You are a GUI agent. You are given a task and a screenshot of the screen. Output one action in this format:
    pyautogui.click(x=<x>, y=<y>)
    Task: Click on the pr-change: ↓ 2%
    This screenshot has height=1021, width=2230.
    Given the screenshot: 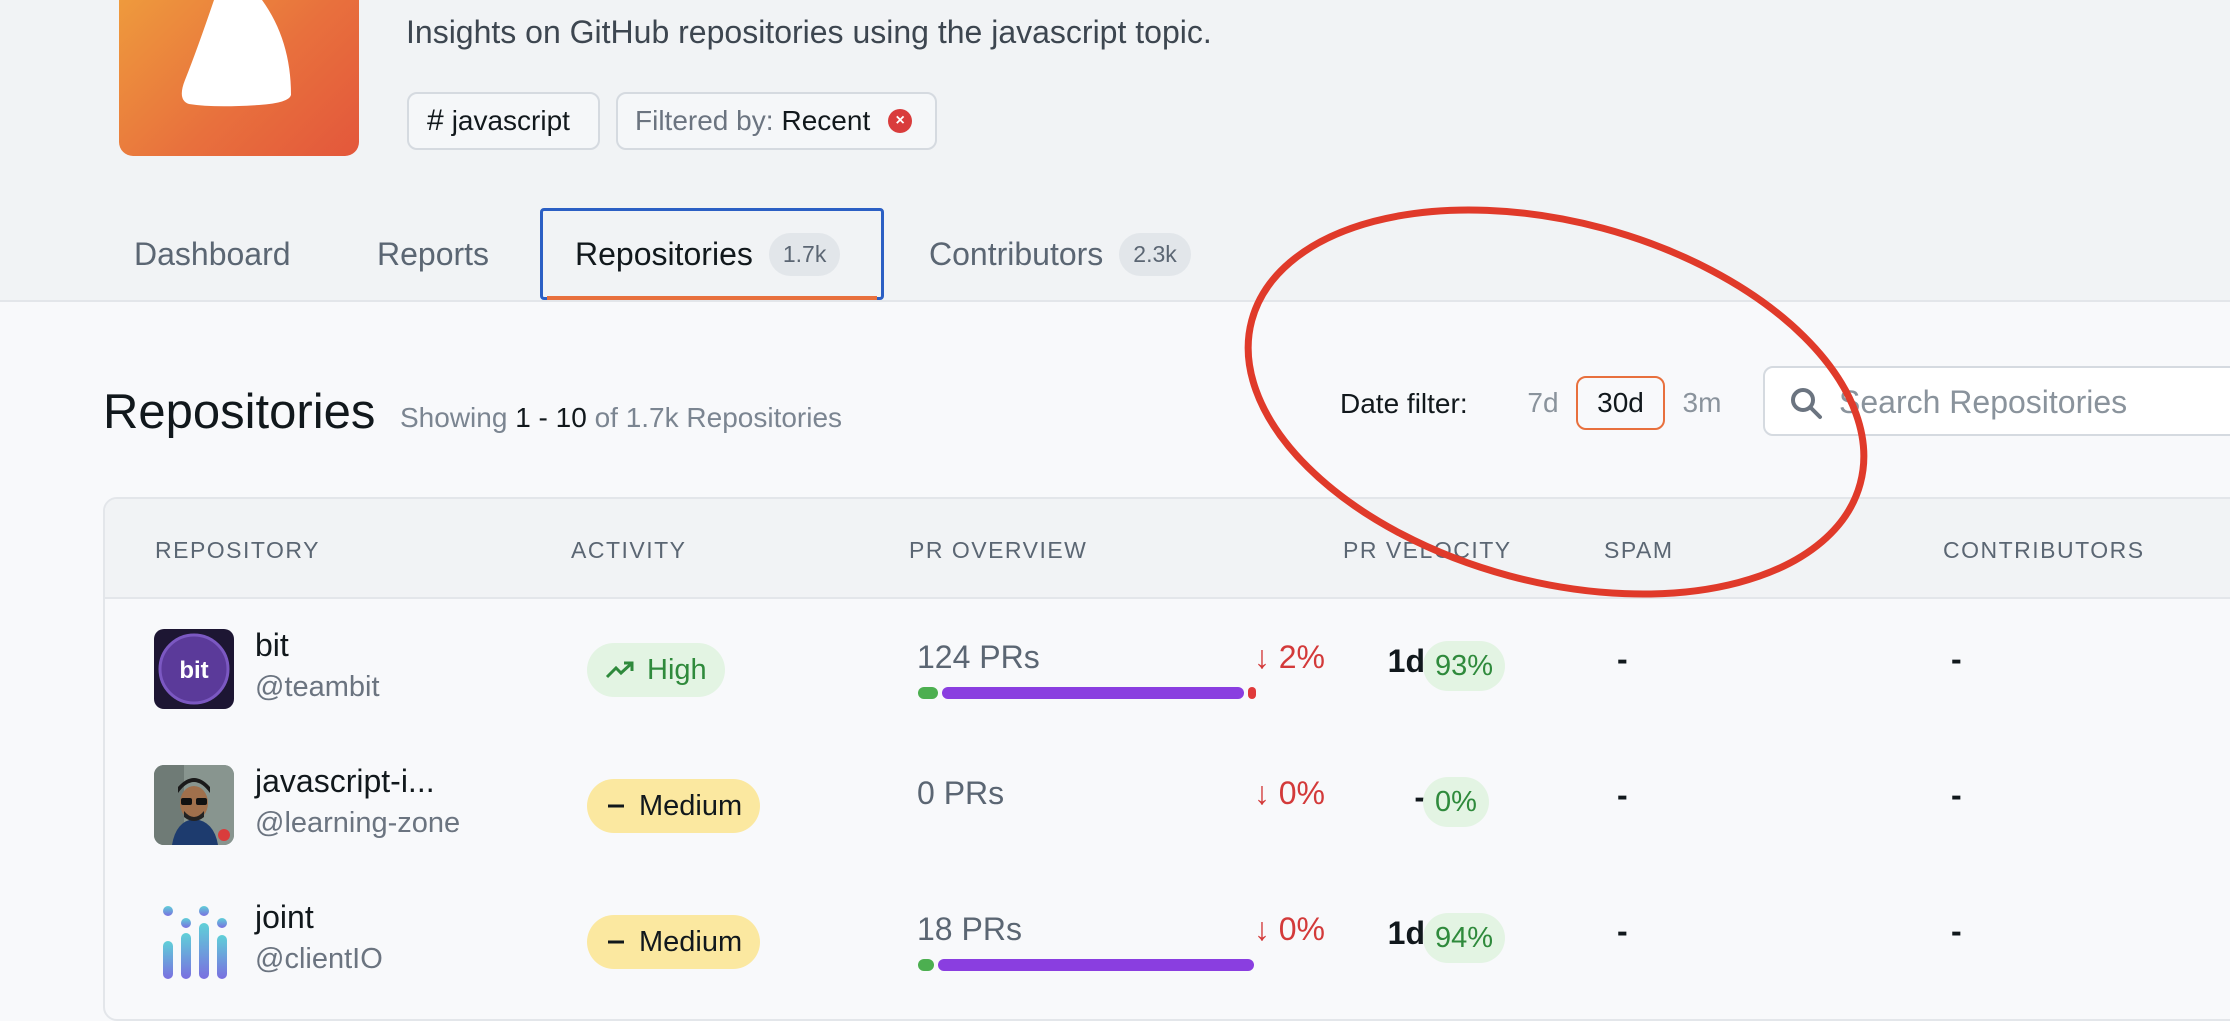 What is the action you would take?
    pyautogui.click(x=1250, y=657)
    